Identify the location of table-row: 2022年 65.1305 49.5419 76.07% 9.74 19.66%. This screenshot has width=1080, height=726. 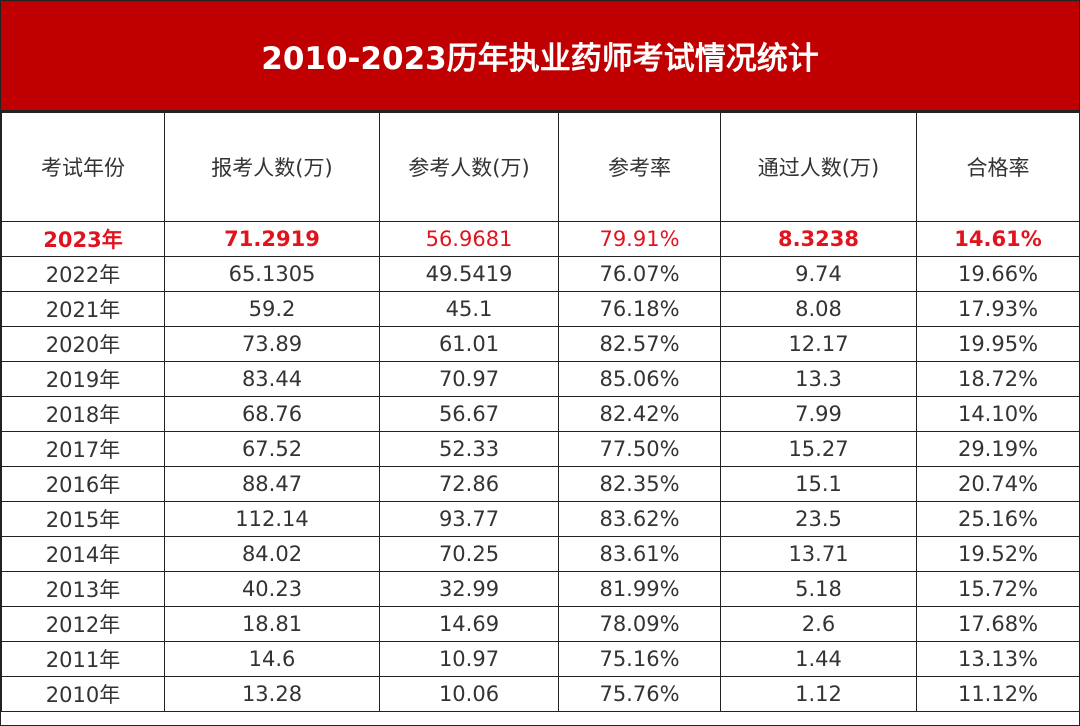
(540, 274).